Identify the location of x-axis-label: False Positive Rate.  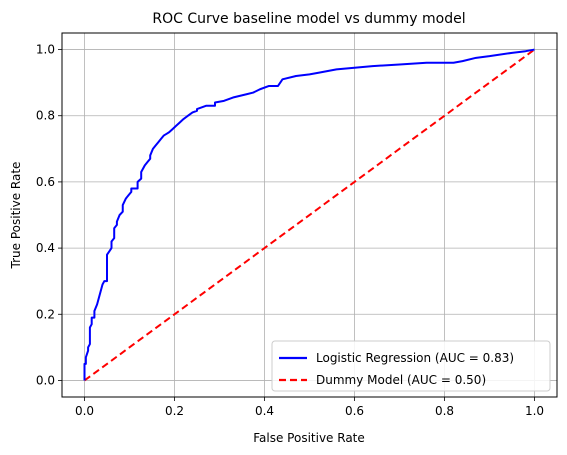
(309, 438).